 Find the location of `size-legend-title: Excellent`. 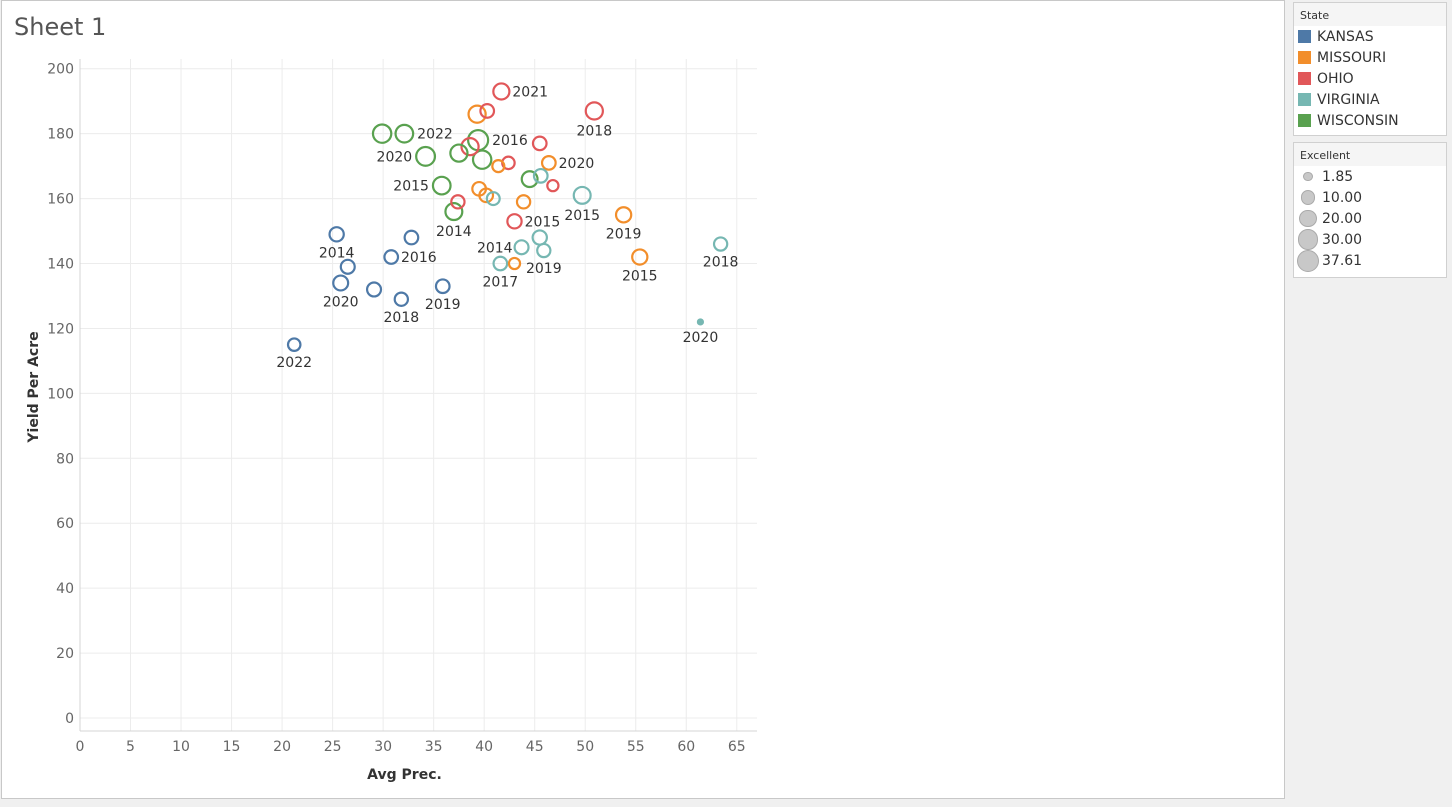

size-legend-title: Excellent is located at coordinates (1370, 154).